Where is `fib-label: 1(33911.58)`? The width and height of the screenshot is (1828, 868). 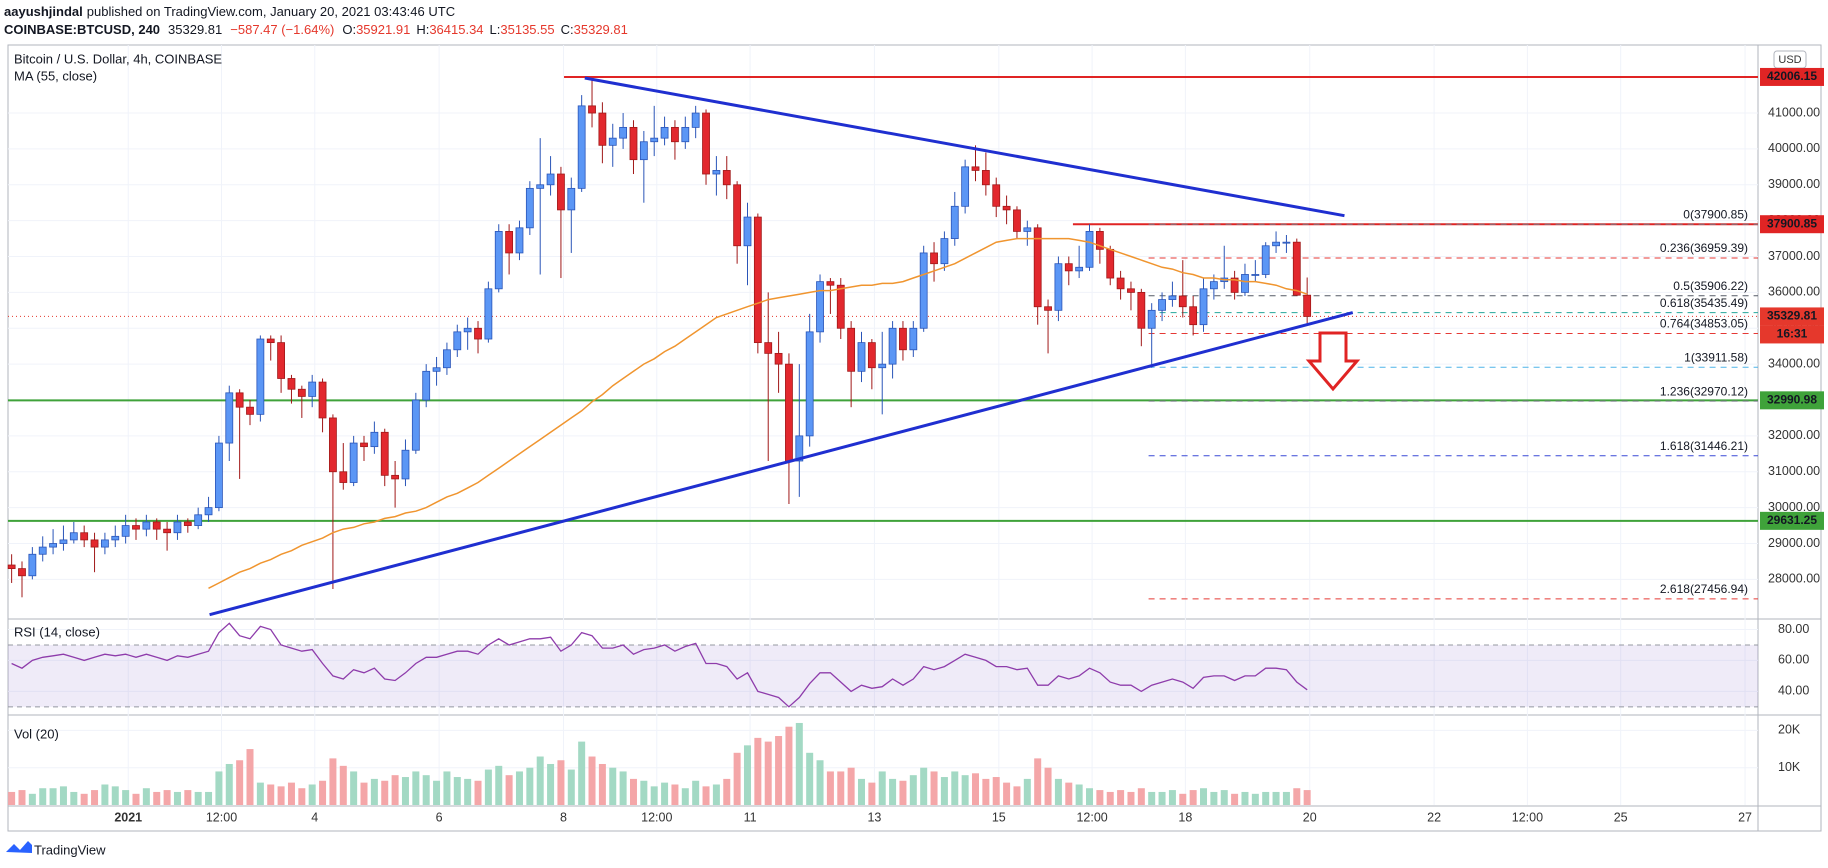 fib-label: 1(33911.58) is located at coordinates (1716, 357).